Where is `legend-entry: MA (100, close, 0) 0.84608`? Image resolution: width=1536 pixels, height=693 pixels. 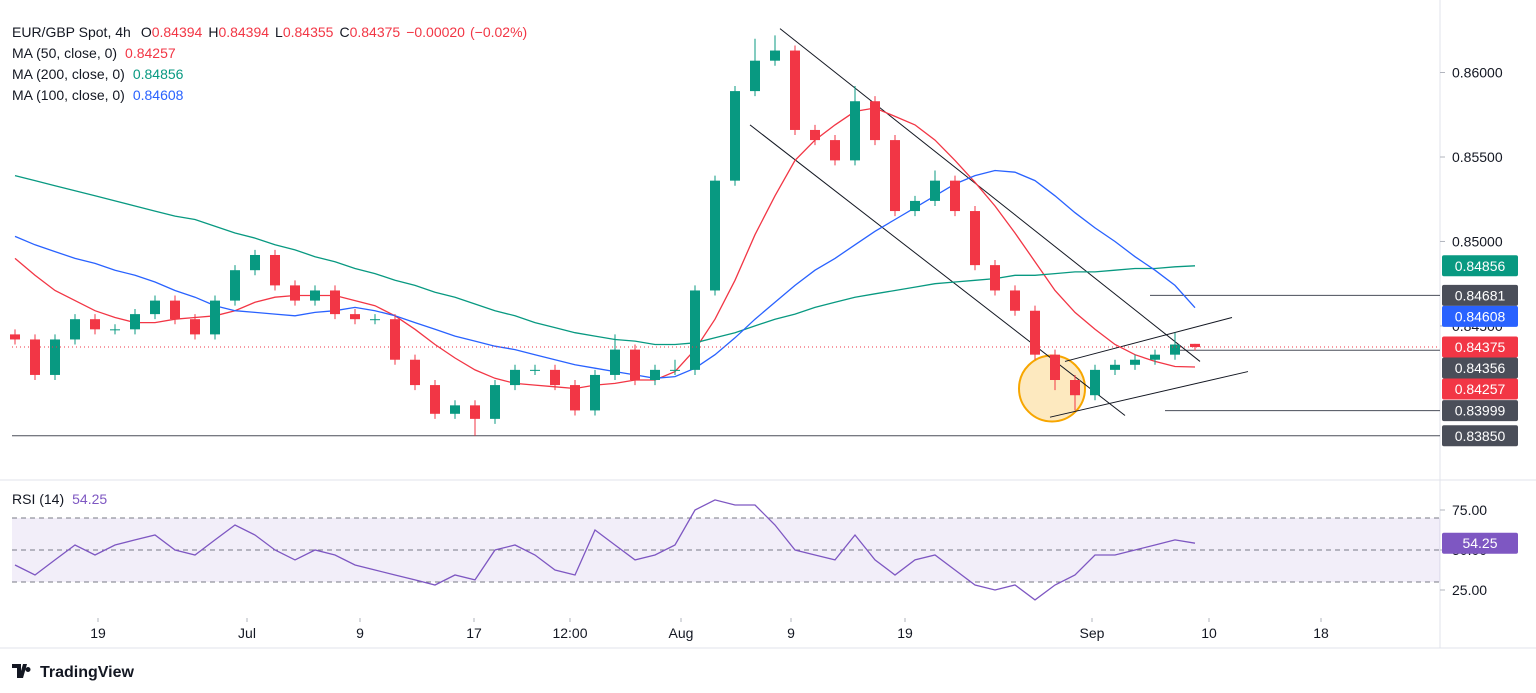 legend-entry: MA (100, close, 0) 0.84608 is located at coordinates (98, 95).